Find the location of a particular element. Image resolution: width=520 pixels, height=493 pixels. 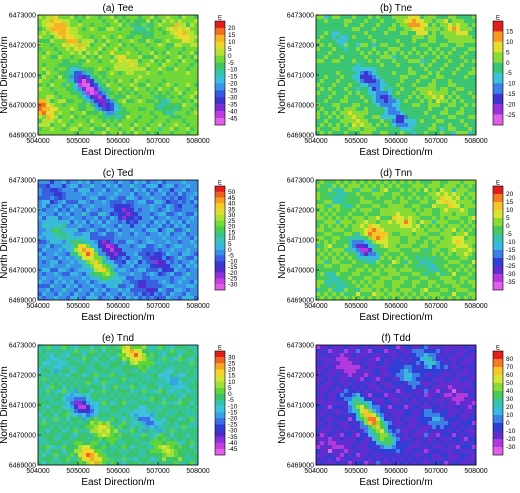

colorbar-swatch is located at coordinates (498, 88).